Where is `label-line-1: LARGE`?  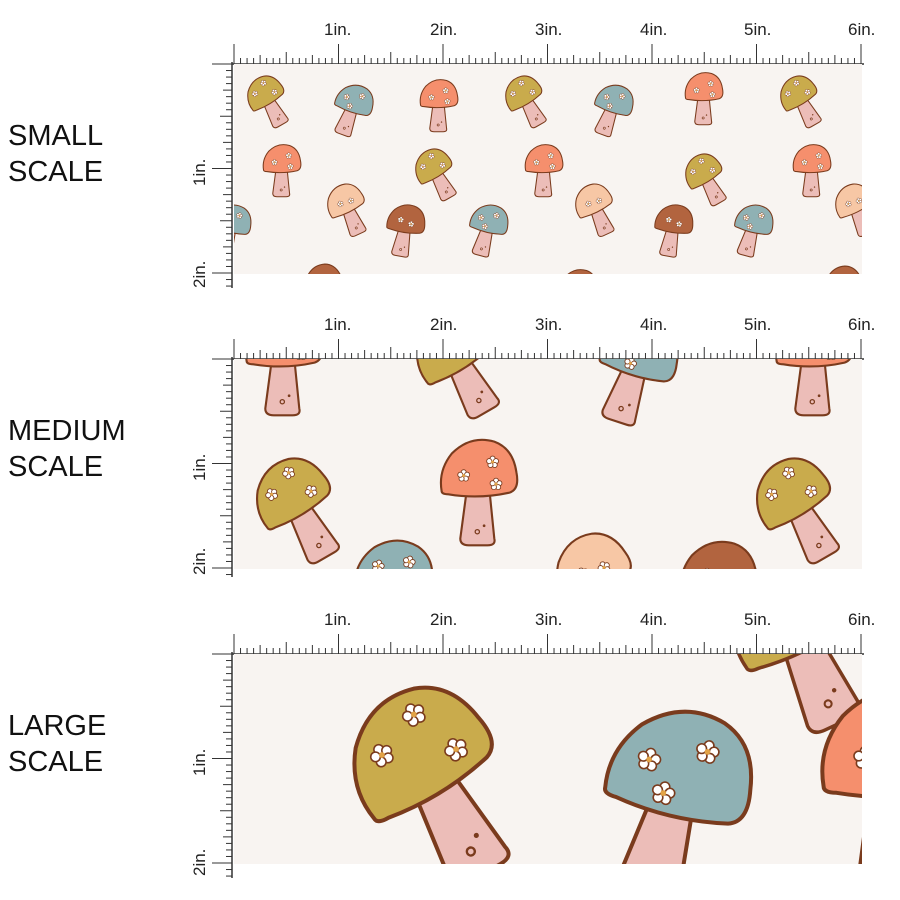
label-line-1: LARGE is located at coordinates (57, 726).